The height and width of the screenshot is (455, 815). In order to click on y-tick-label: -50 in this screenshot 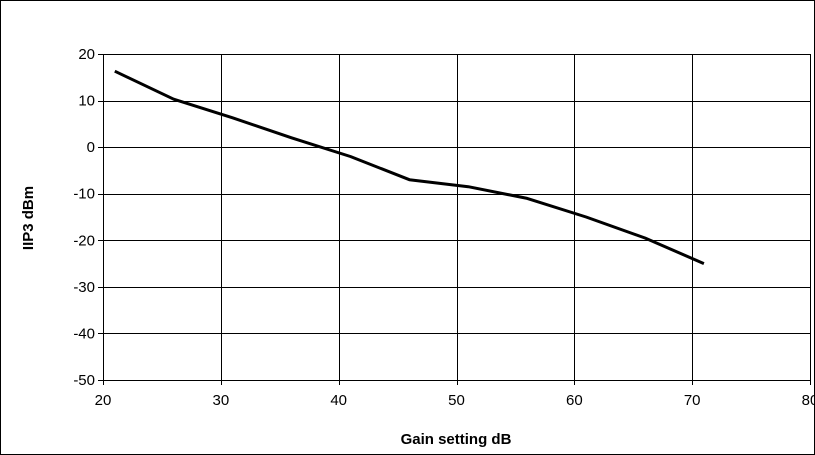, I will do `click(84, 380)`.